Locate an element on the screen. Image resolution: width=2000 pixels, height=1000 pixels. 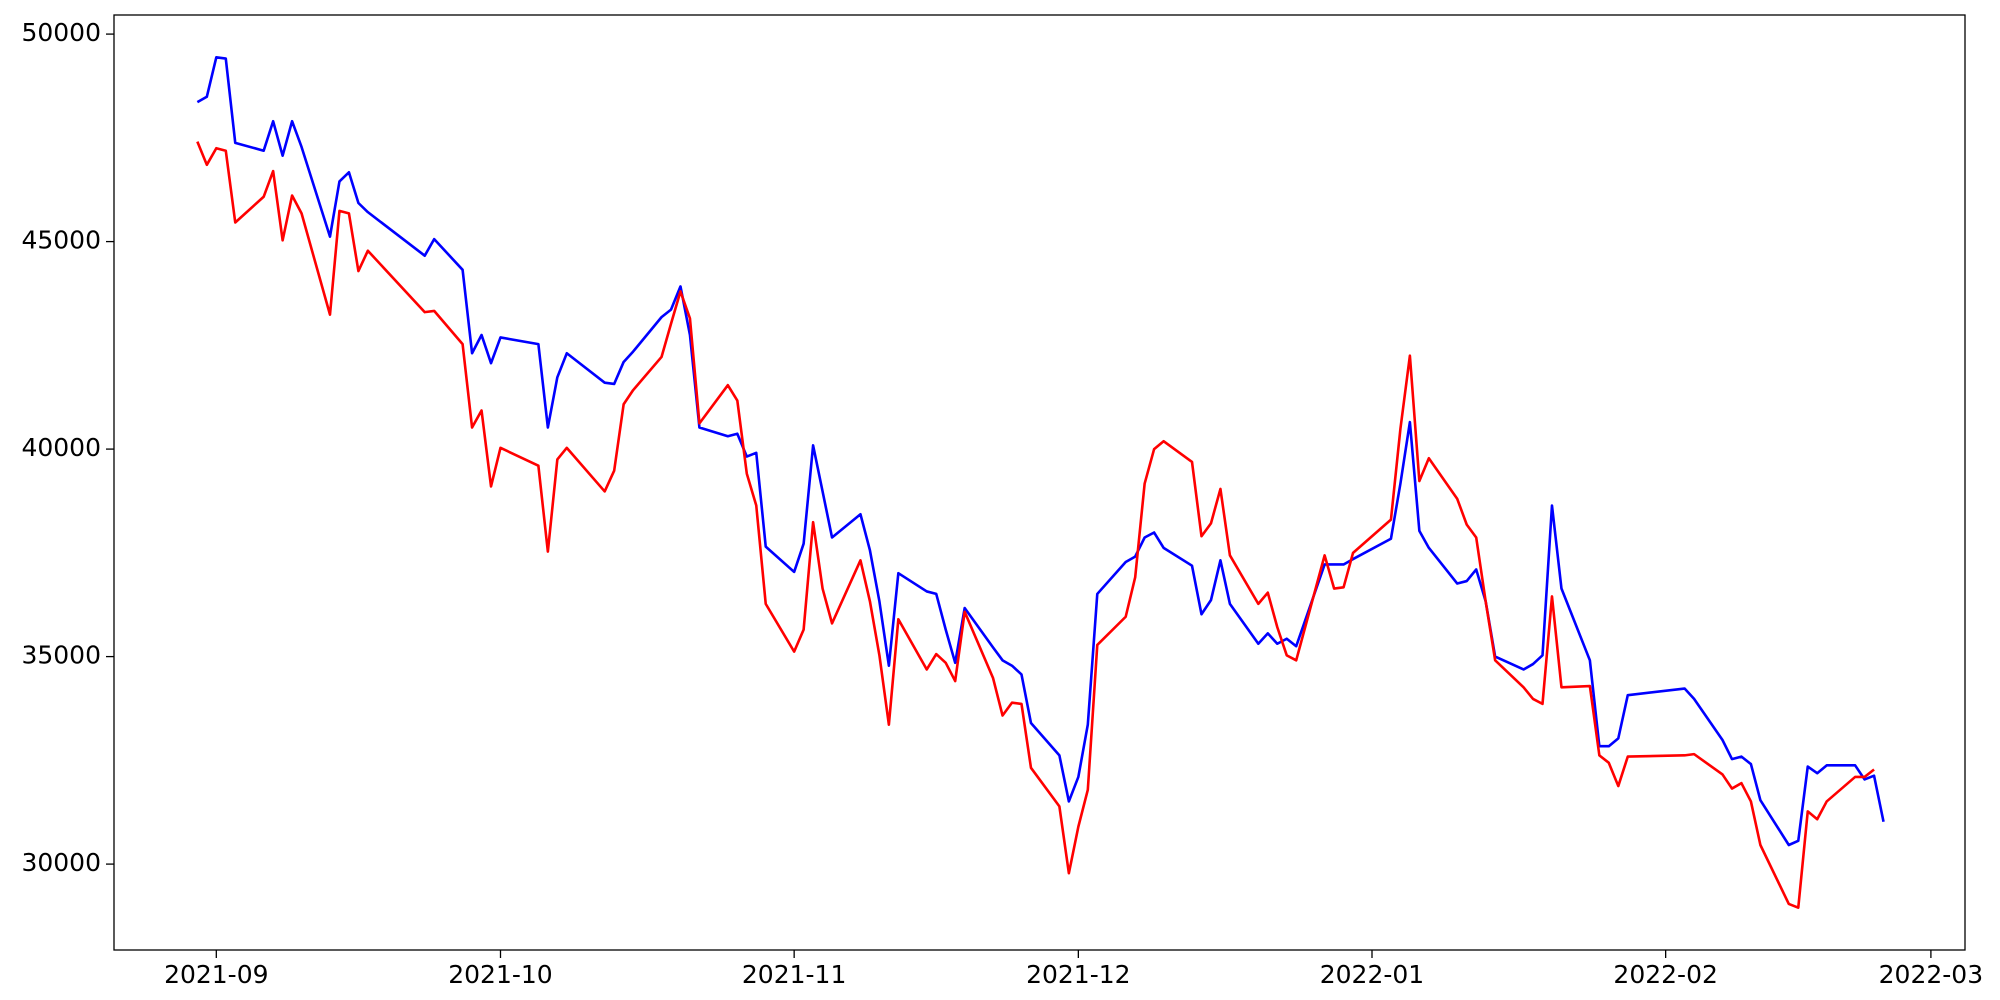
x-tick-label: 2022-01 is located at coordinates (1372, 974).